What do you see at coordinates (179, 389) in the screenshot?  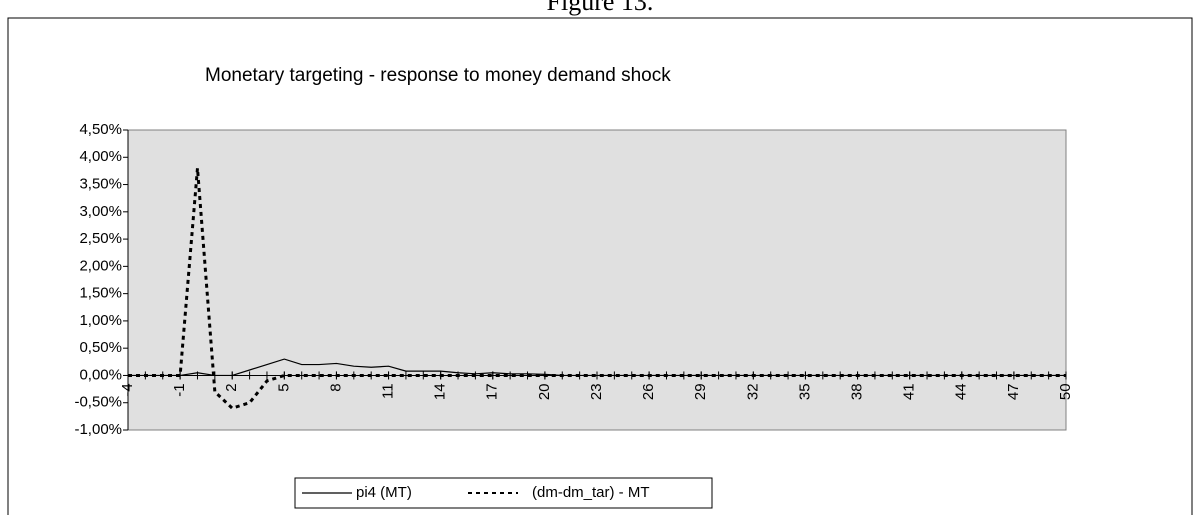 I see `x-tick-label: -1` at bounding box center [179, 389].